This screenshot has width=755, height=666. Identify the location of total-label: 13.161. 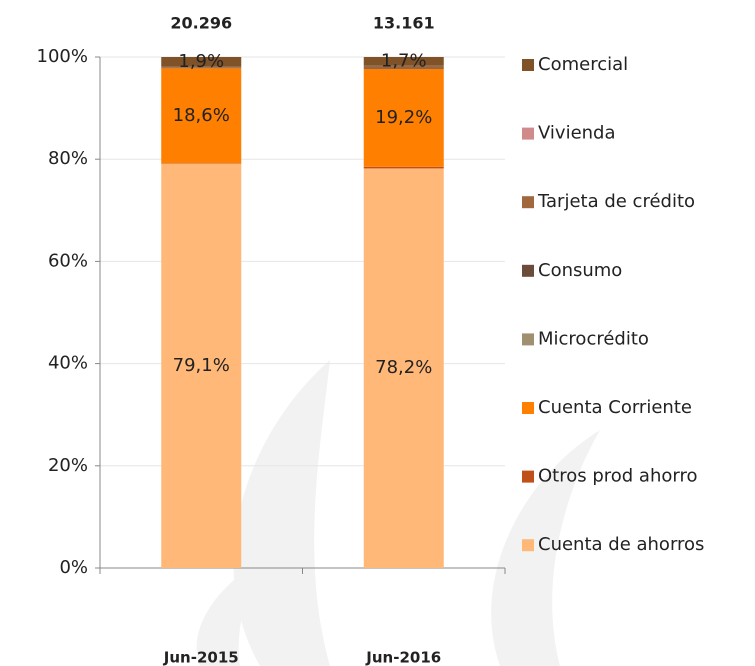
(404, 23).